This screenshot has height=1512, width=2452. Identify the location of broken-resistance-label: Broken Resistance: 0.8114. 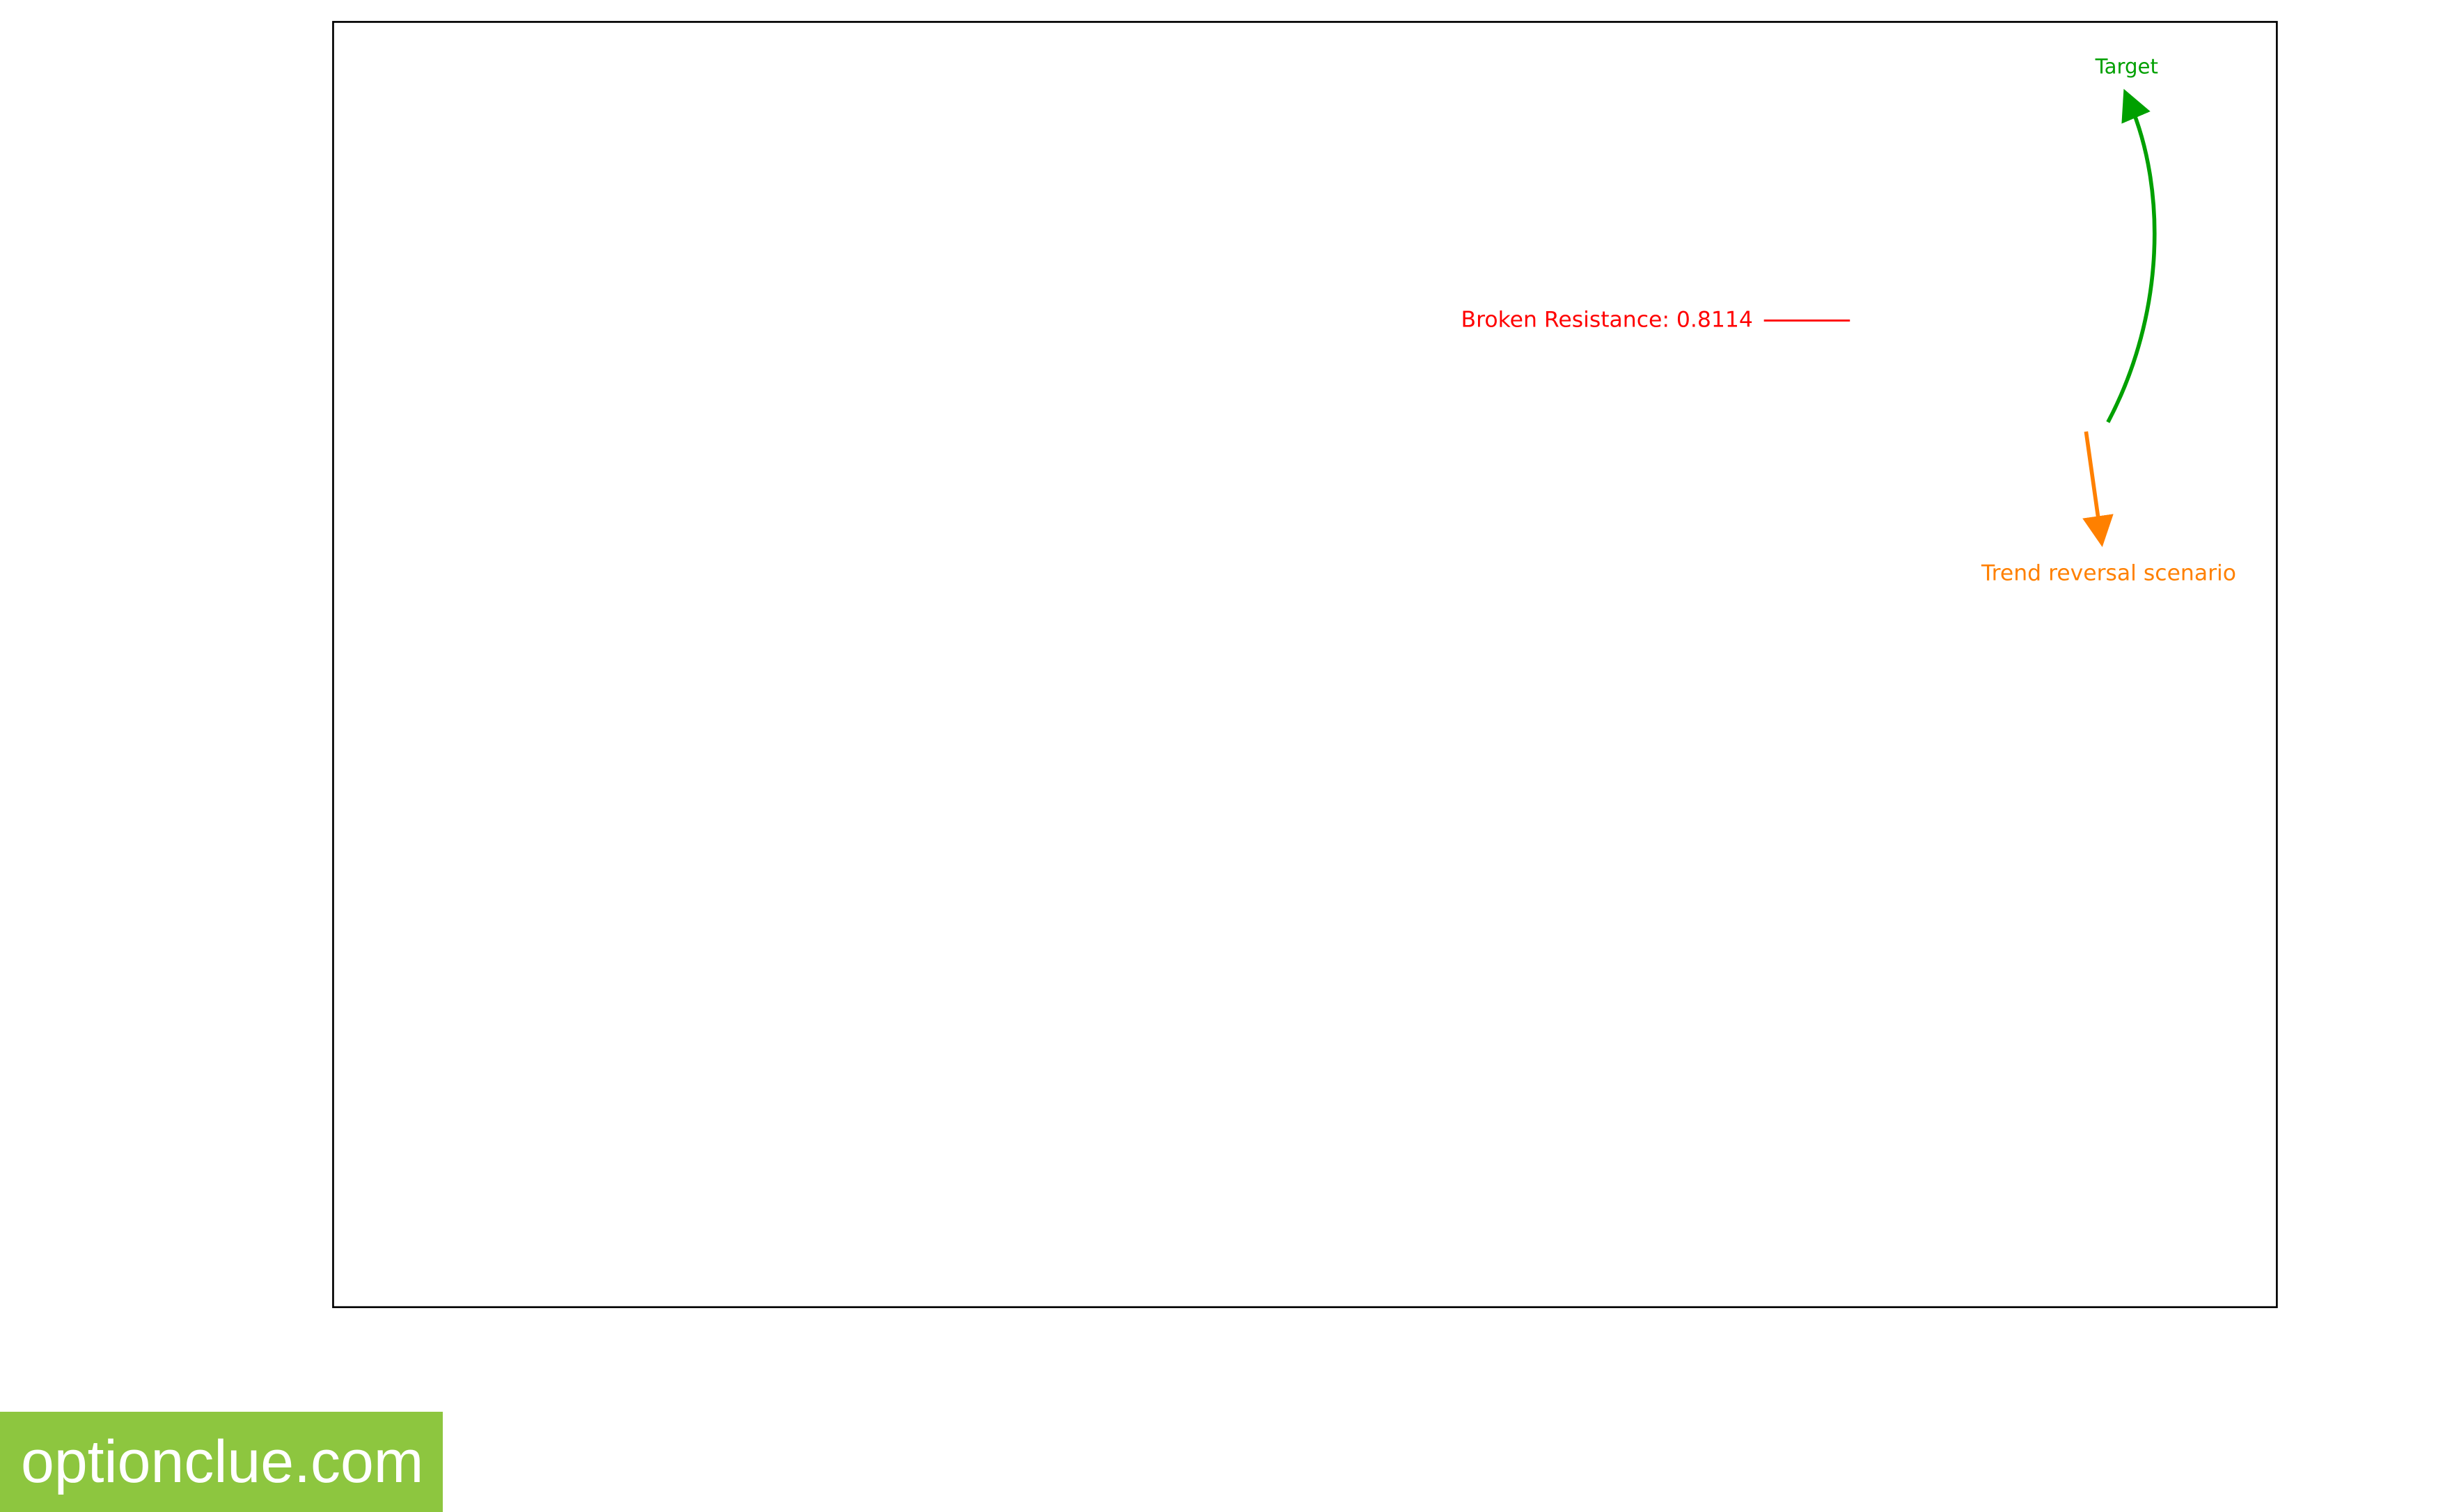
(1607, 319).